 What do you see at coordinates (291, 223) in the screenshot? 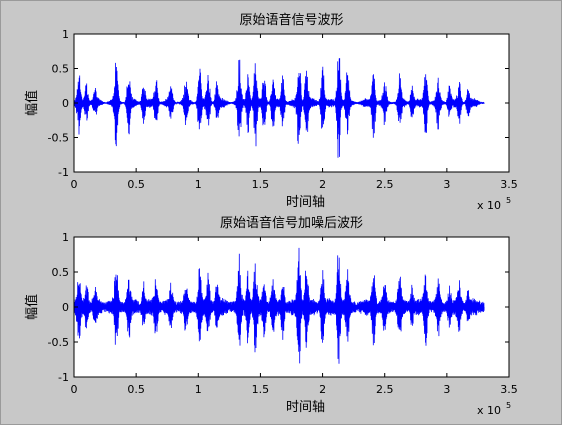
I see `chart-title: 原始语音信号加噪后波形` at bounding box center [291, 223].